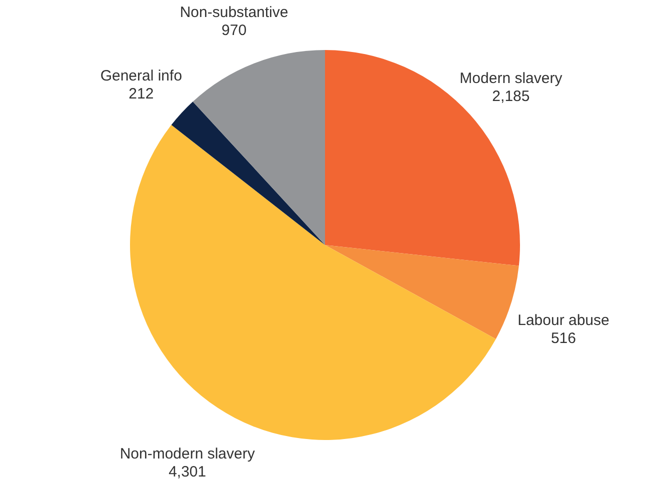  Describe the element at coordinates (141, 76) in the screenshot. I see `slice-label: General info` at that location.